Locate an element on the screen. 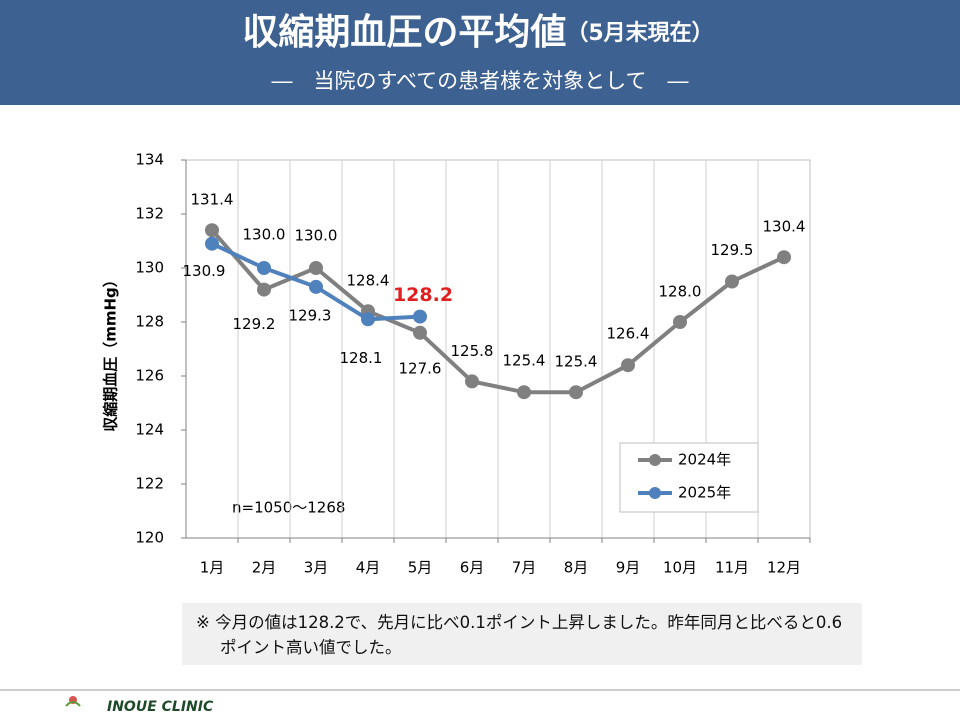 Image resolution: width=960 pixels, height=720 pixels. data-label: 130.4 is located at coordinates (784, 227).